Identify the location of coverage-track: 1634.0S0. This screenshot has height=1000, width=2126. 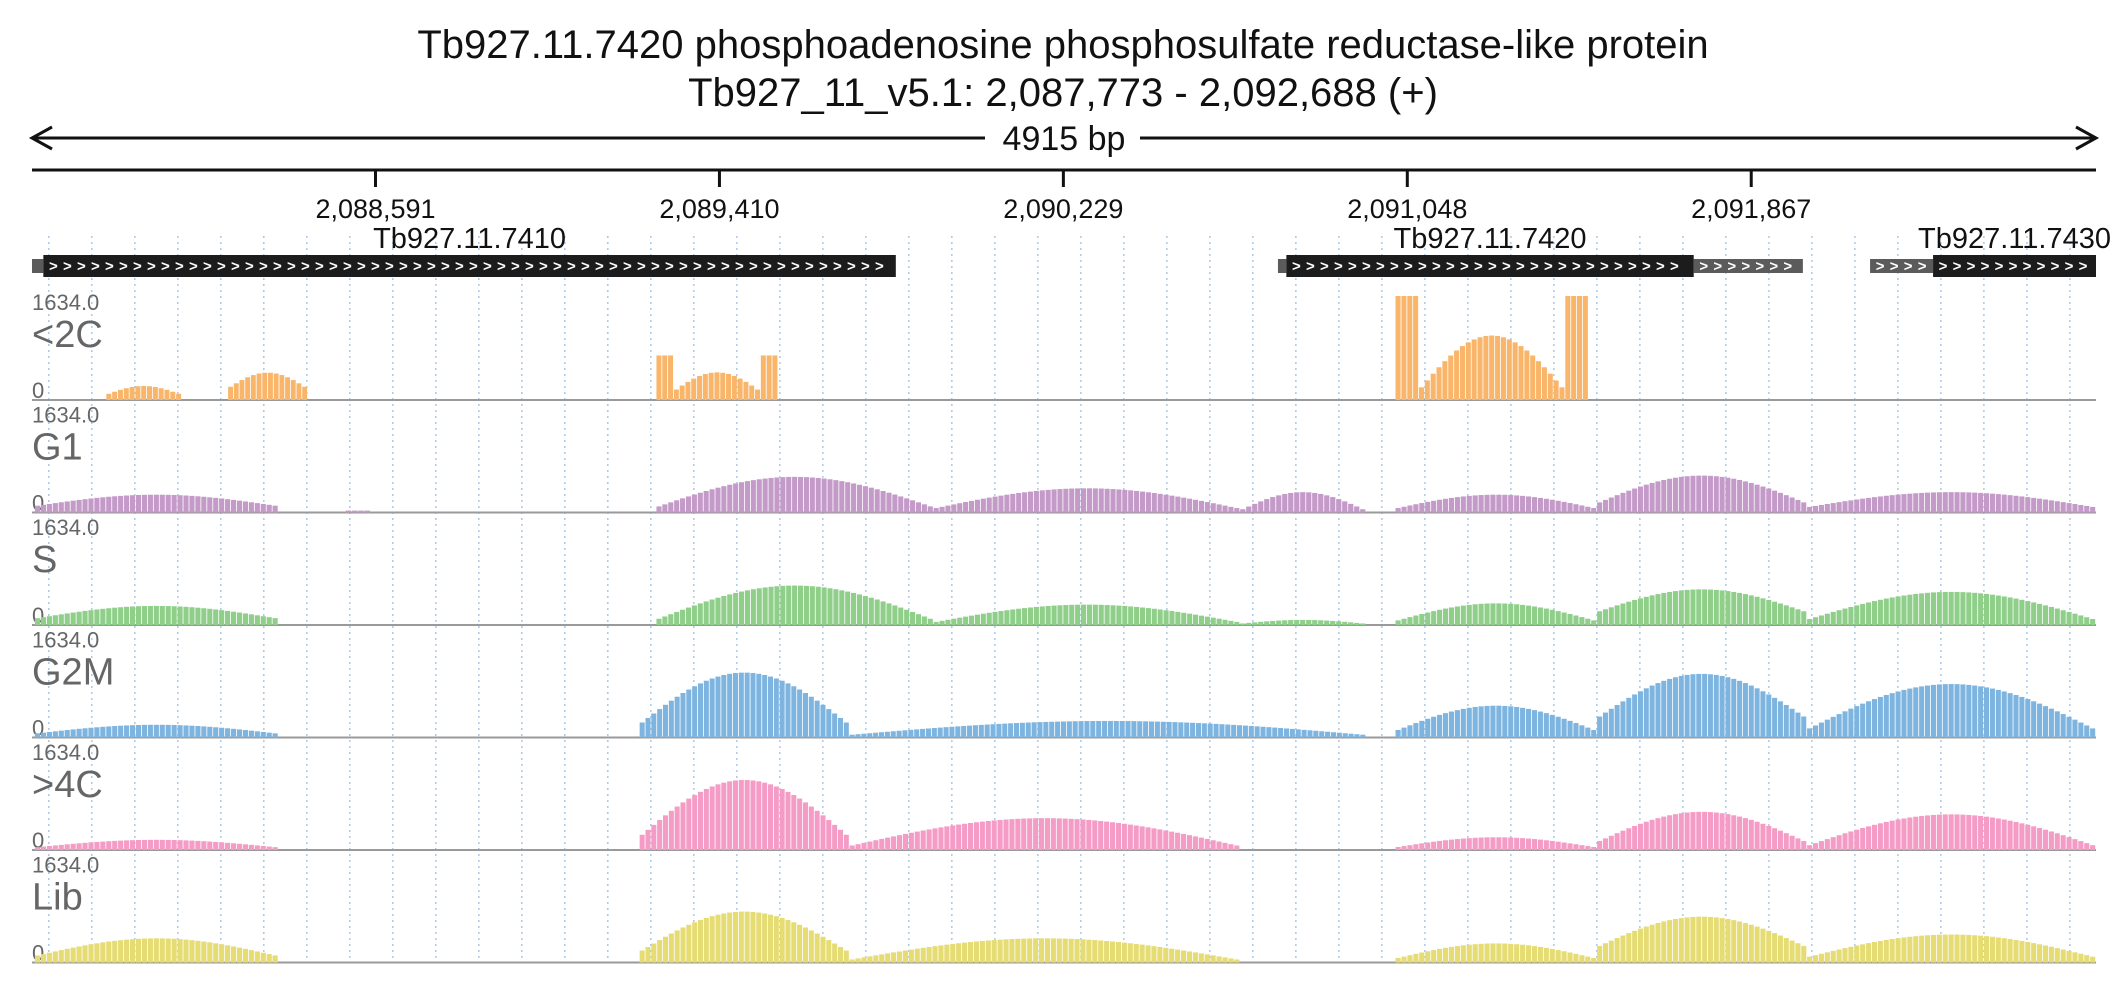
(1064, 571).